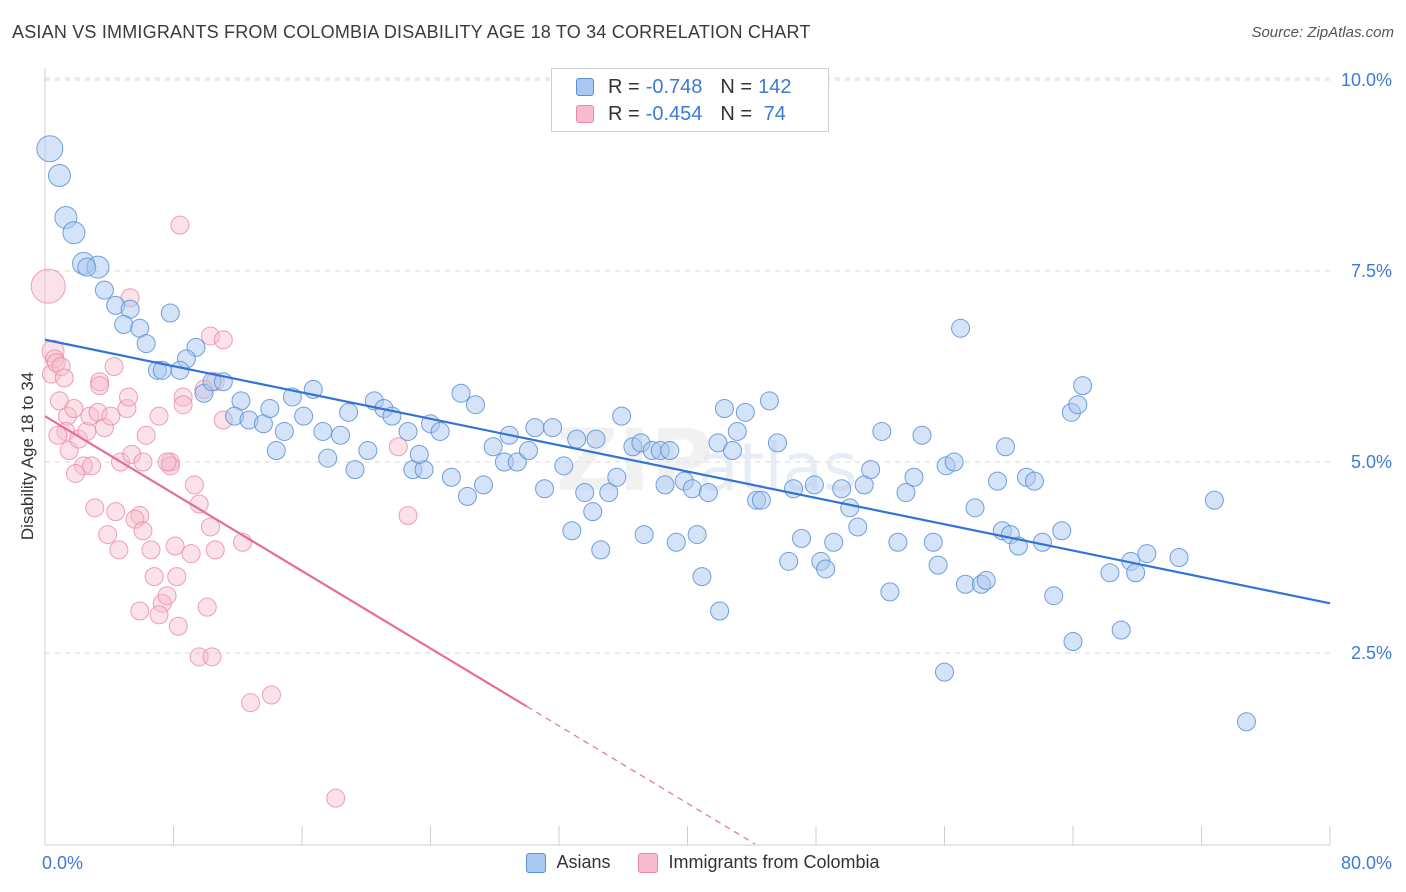 The width and height of the screenshot is (1406, 892). What do you see at coordinates (624, 113) in the screenshot?
I see `legend-r-label: R =` at bounding box center [624, 113].